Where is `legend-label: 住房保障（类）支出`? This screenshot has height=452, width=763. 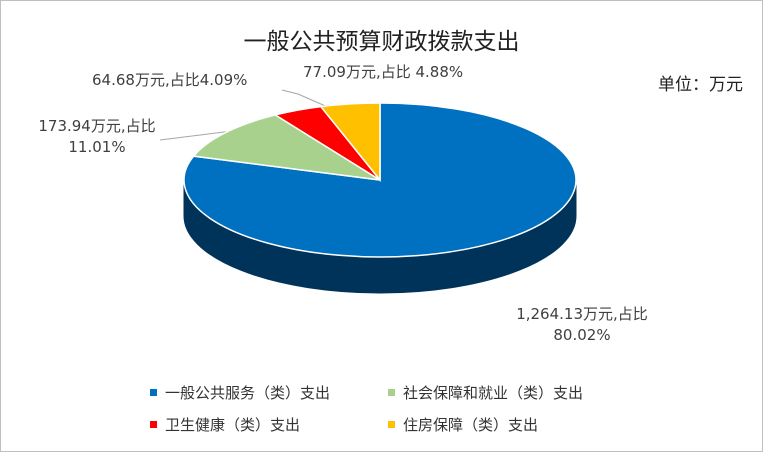
legend-label: 住房保障（类）支出 is located at coordinates (471, 425).